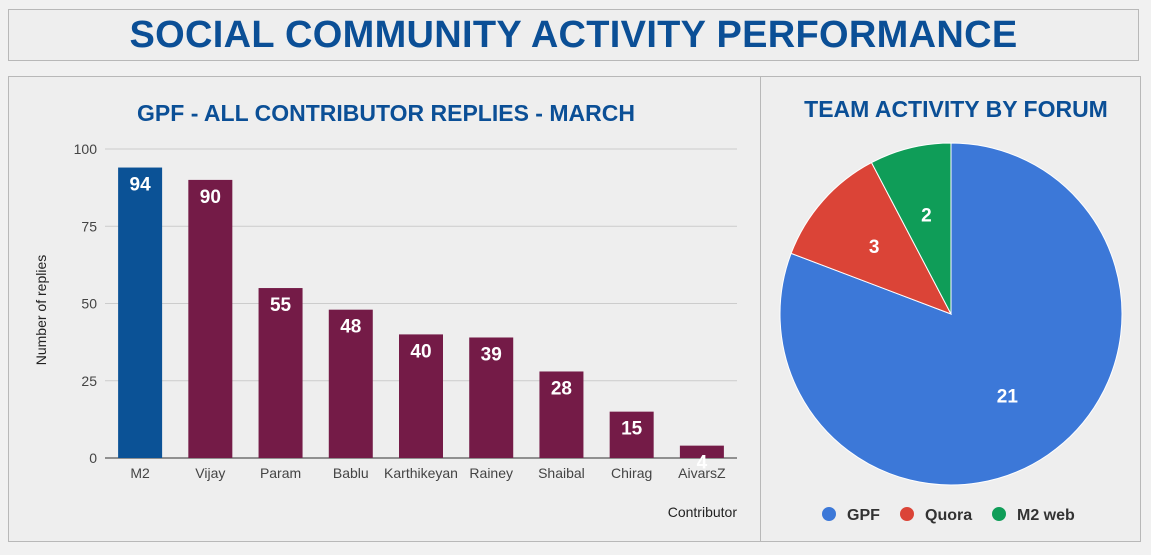 The width and height of the screenshot is (1151, 555). What do you see at coordinates (874, 247) in the screenshot?
I see `pie-data-label: 3` at bounding box center [874, 247].